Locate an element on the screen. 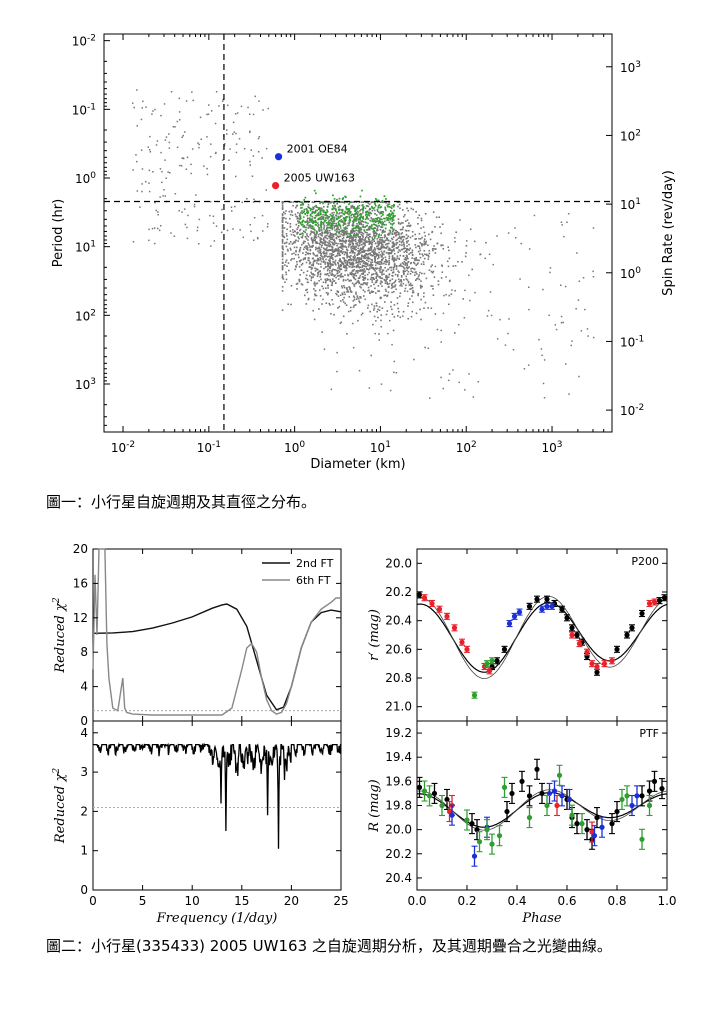 Image resolution: width=727 pixels, height=1010 pixels. y-tick-label: 20.6 is located at coordinates (398, 649).